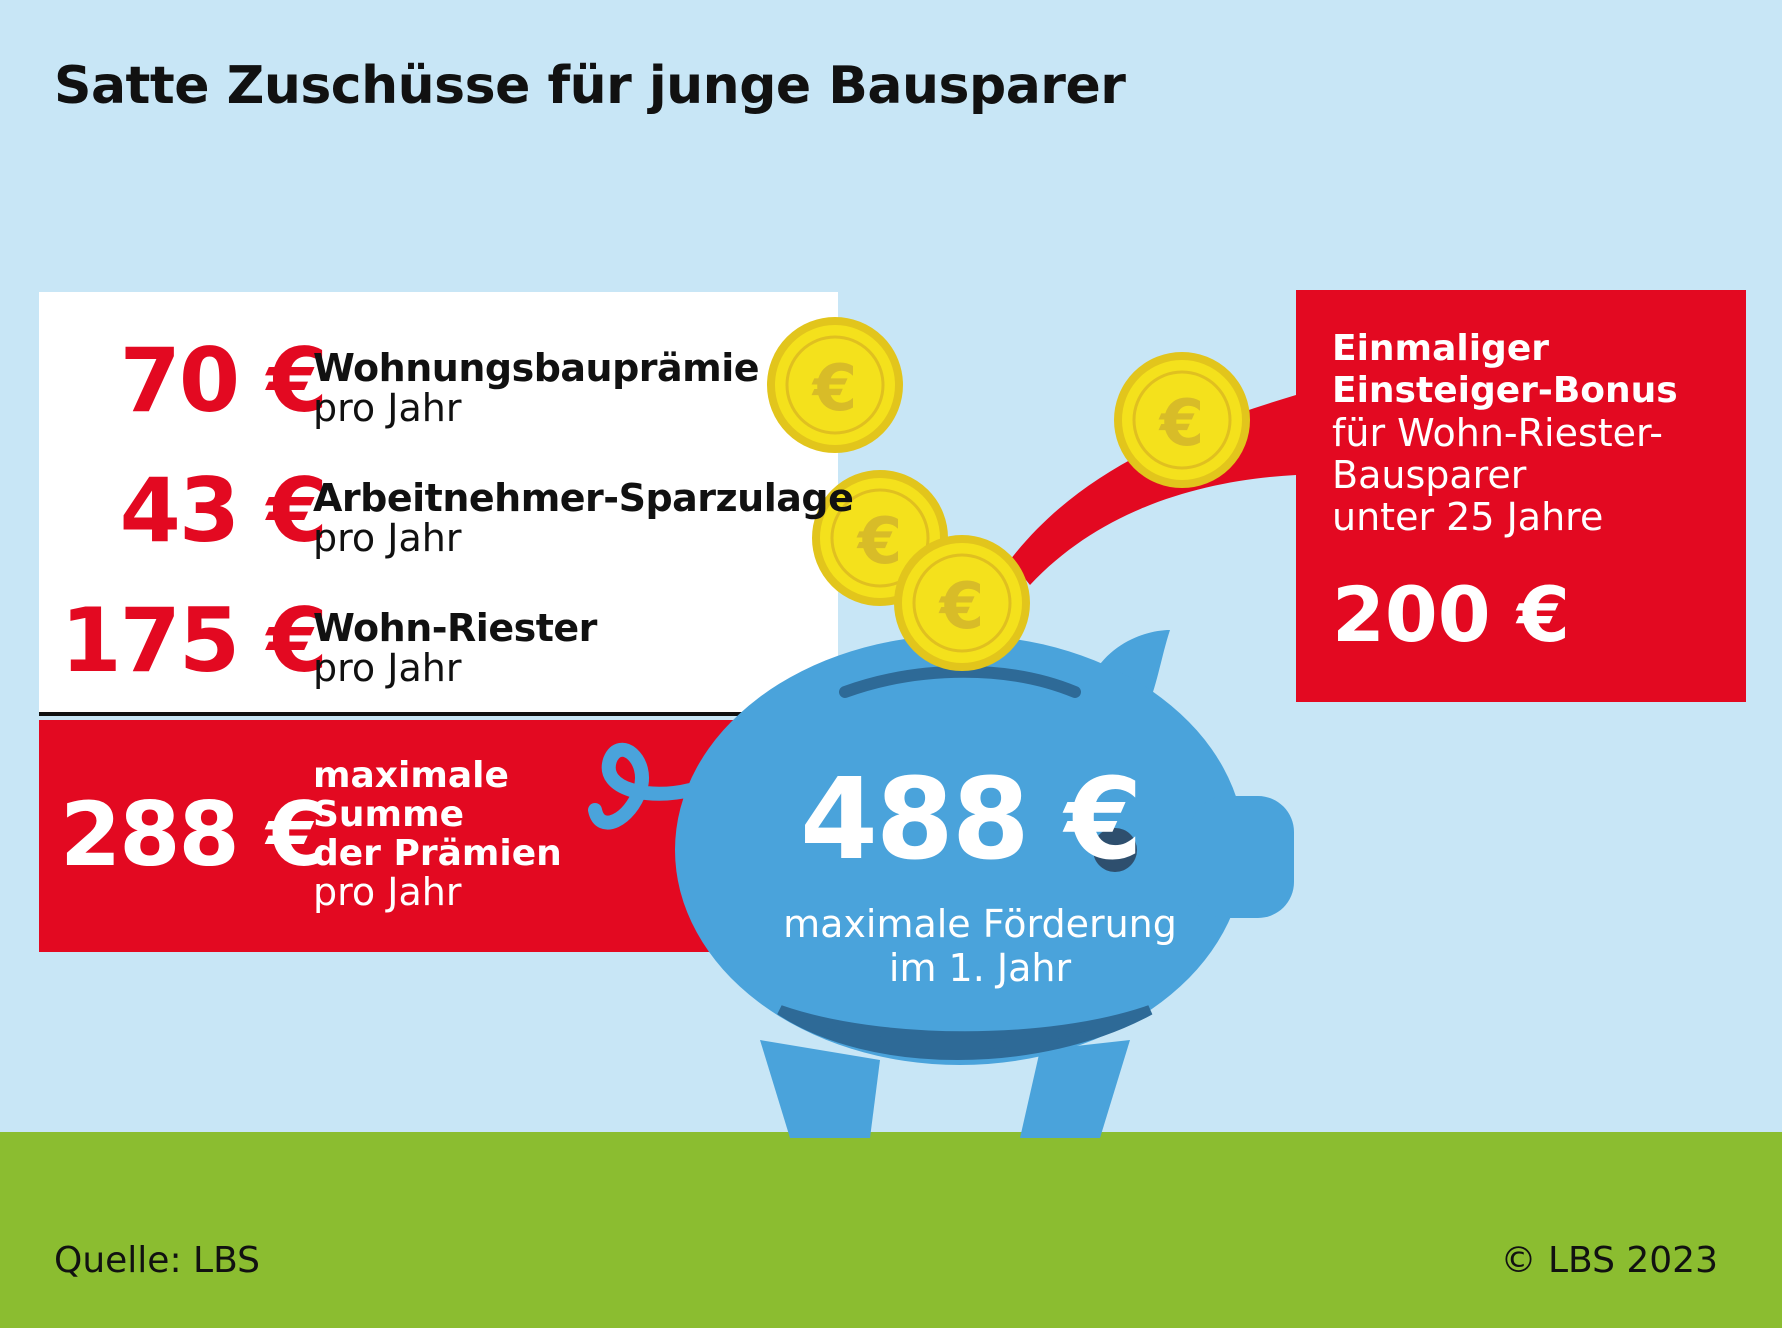 The width and height of the screenshot is (1782, 1328). What do you see at coordinates (157, 1260) in the screenshot?
I see `source-note: Quelle: LBS` at bounding box center [157, 1260].